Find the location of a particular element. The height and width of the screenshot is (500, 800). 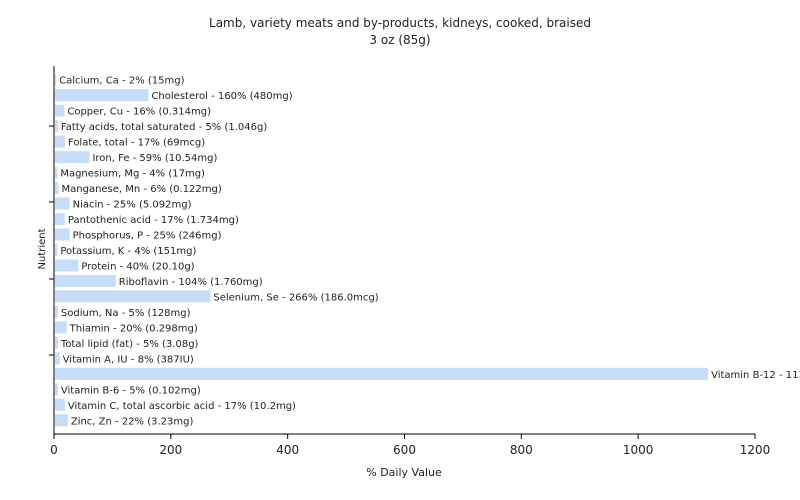

bar-label: Niacin - 25% (5.092mg) is located at coordinates (132, 205).